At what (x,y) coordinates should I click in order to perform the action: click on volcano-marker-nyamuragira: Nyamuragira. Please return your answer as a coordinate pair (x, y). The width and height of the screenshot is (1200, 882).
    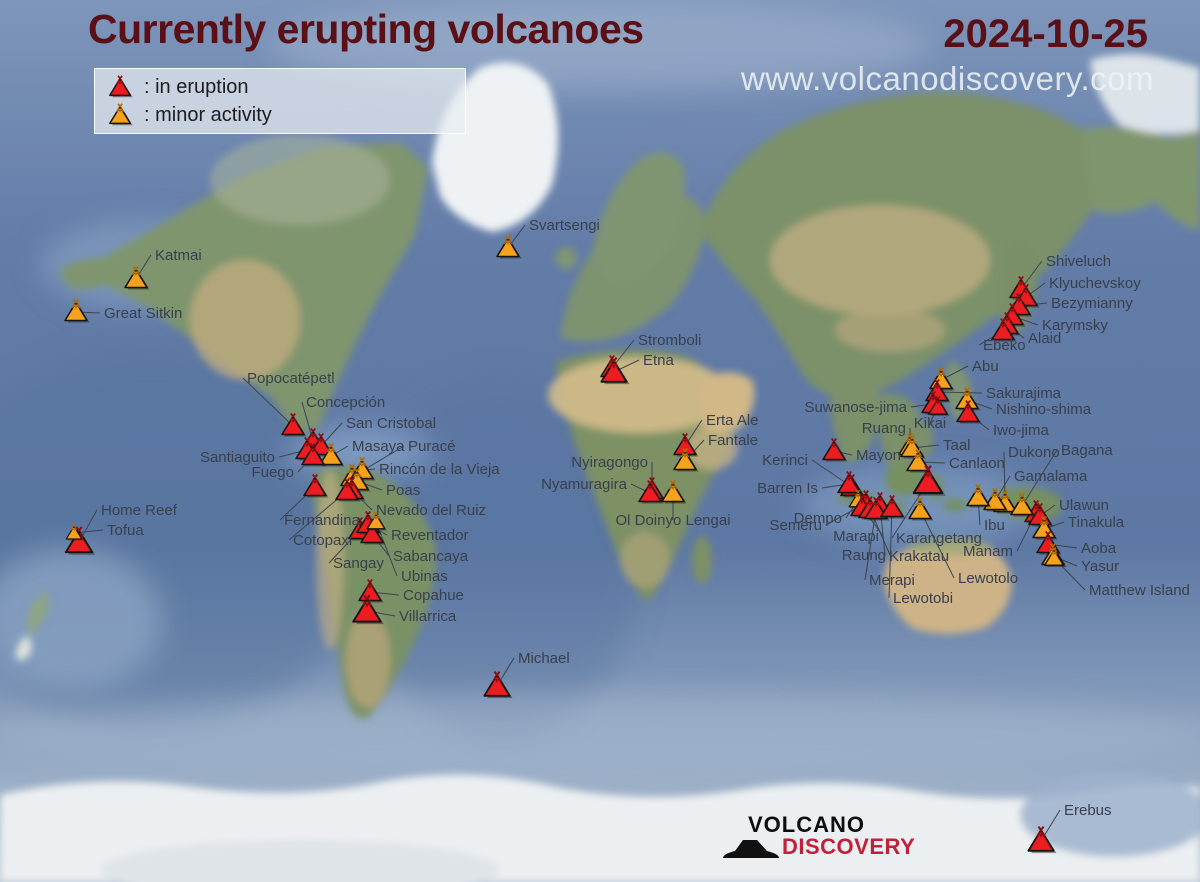
    Looking at the image, I should click on (651, 491).